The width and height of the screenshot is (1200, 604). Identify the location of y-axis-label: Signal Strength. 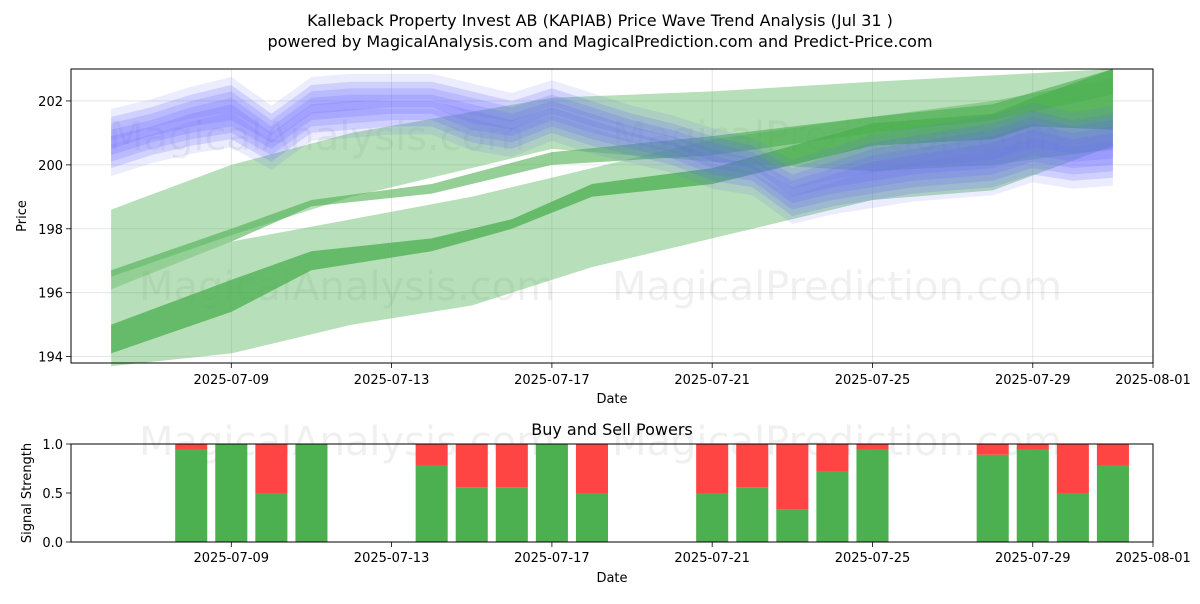
(27, 493).